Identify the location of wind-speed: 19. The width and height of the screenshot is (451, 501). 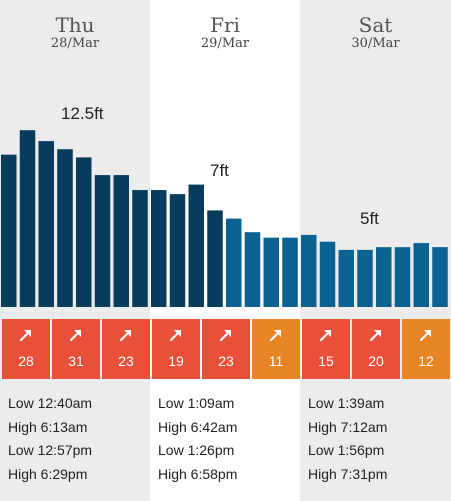
(176, 361).